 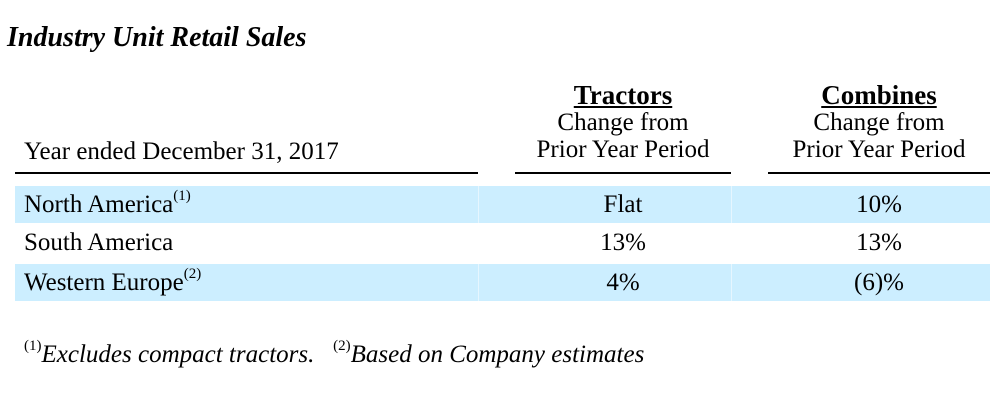 I want to click on region-label: South America, so click(x=98, y=243).